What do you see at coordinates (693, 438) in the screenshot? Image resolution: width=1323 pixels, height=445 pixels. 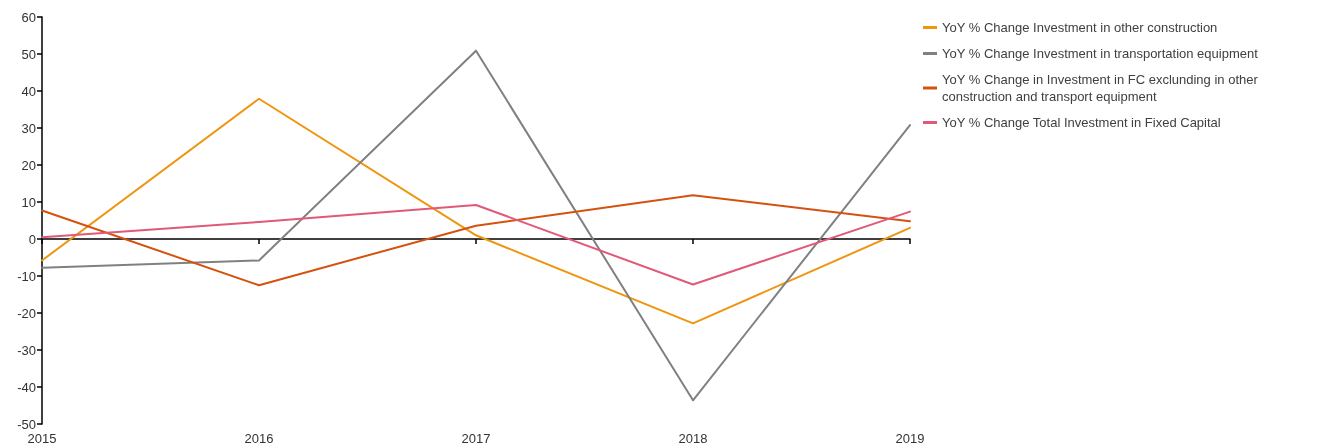 I see `x-tick-label: 2018` at bounding box center [693, 438].